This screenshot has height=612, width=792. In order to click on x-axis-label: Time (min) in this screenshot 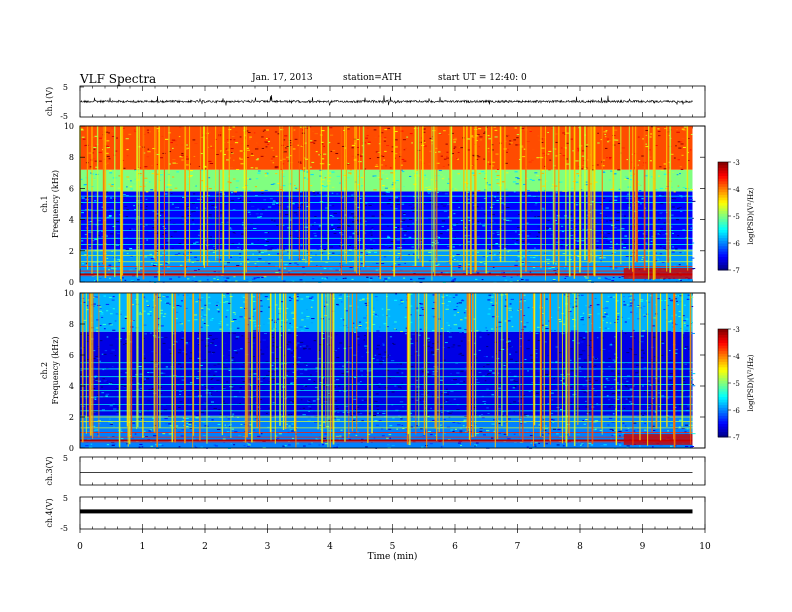, I will do `click(393, 556)`.